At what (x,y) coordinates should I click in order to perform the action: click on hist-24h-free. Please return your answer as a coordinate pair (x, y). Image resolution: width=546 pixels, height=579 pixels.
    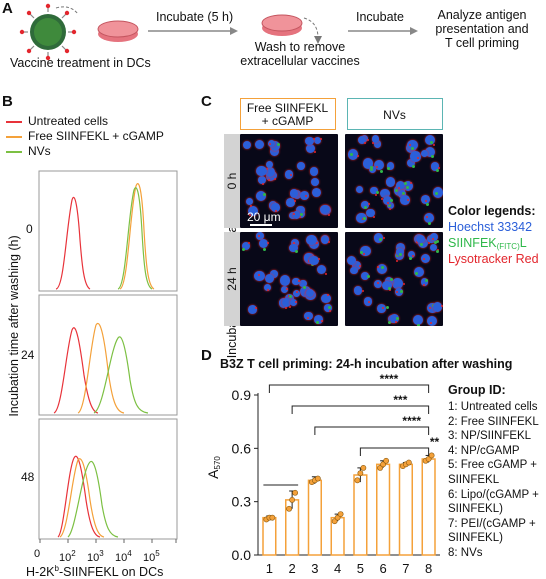
    Looking at the image, I should click on (101, 368).